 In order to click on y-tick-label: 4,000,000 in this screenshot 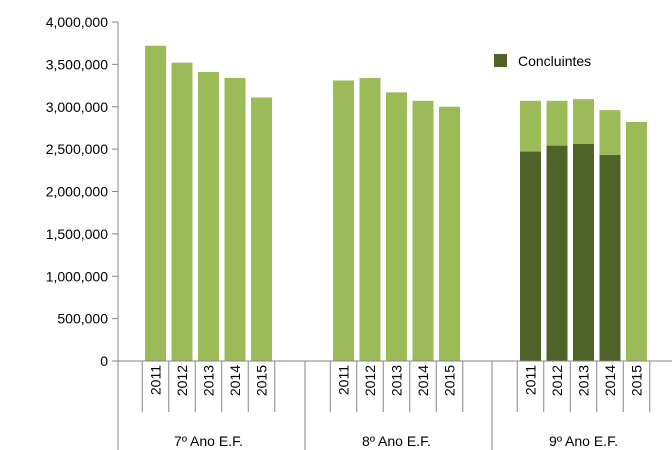, I will do `click(77, 22)`.